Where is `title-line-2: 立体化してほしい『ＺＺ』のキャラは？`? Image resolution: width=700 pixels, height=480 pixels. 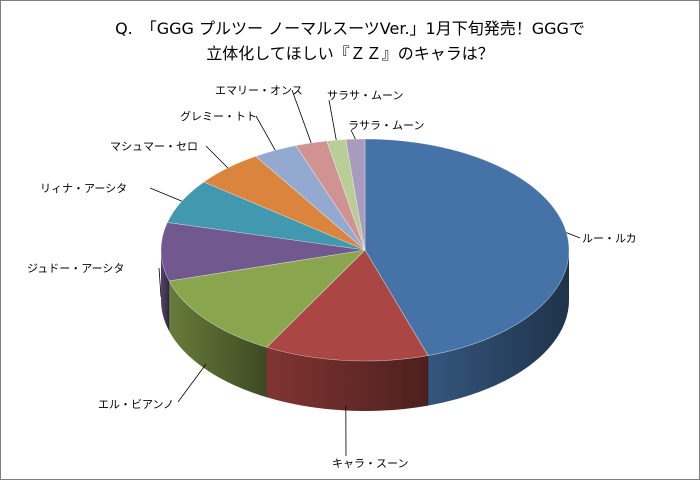
title-line-2: 立体化してほしい『ＺＺ』のキャラは？ is located at coordinates (350, 53).